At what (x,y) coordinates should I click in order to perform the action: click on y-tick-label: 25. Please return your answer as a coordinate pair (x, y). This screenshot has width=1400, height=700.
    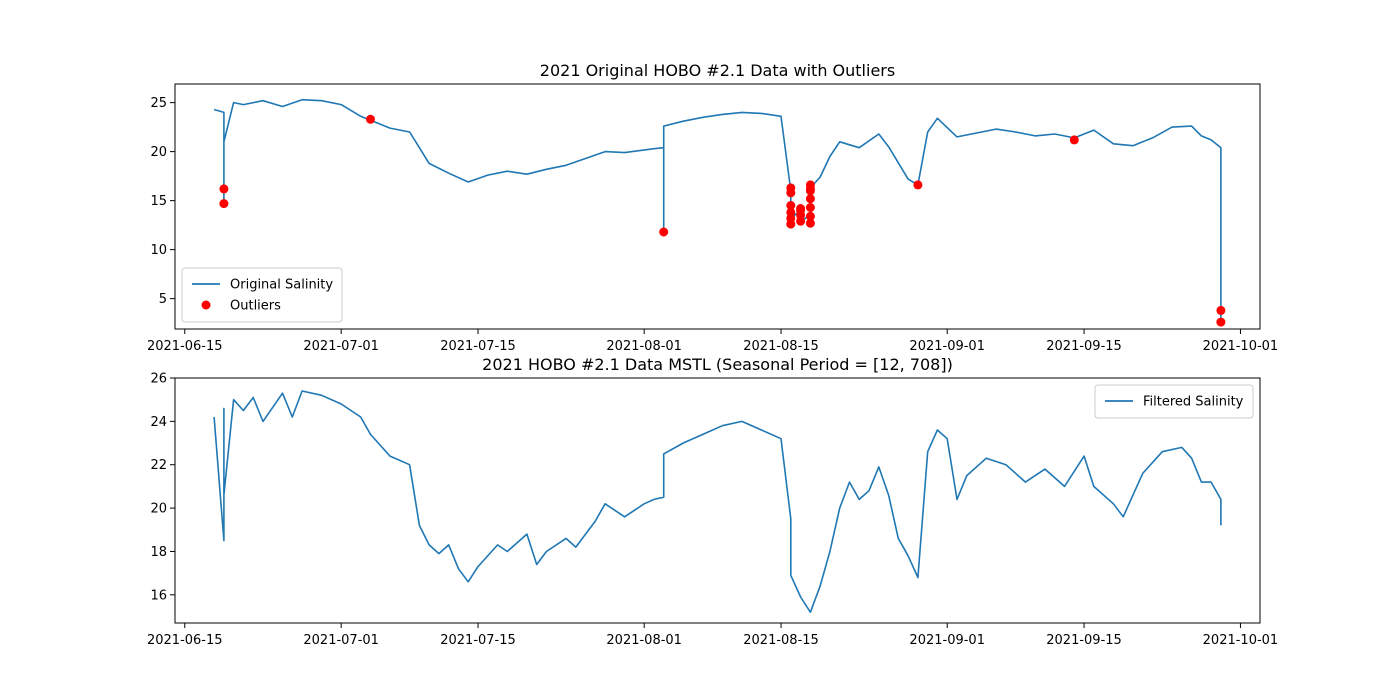
    Looking at the image, I should click on (158, 103).